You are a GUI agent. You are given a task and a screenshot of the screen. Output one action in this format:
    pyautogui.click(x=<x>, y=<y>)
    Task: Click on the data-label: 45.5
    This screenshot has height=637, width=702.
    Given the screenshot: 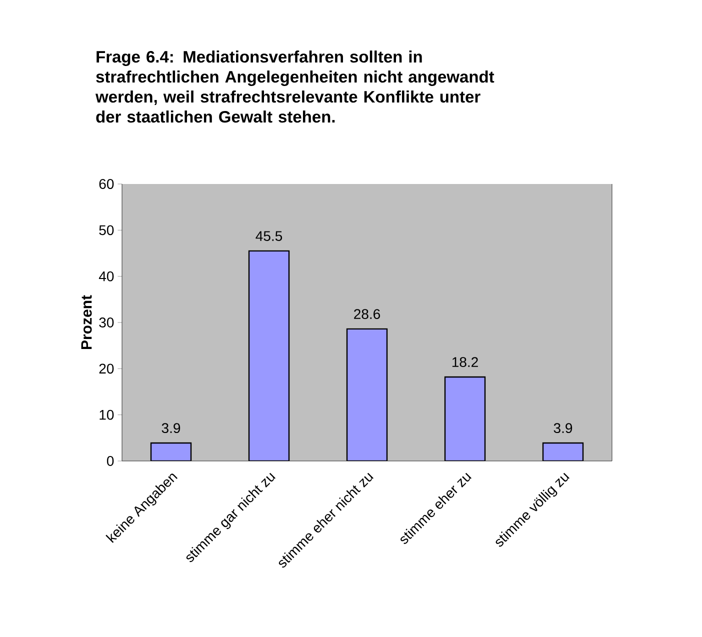 What is the action you would take?
    pyautogui.click(x=269, y=236)
    